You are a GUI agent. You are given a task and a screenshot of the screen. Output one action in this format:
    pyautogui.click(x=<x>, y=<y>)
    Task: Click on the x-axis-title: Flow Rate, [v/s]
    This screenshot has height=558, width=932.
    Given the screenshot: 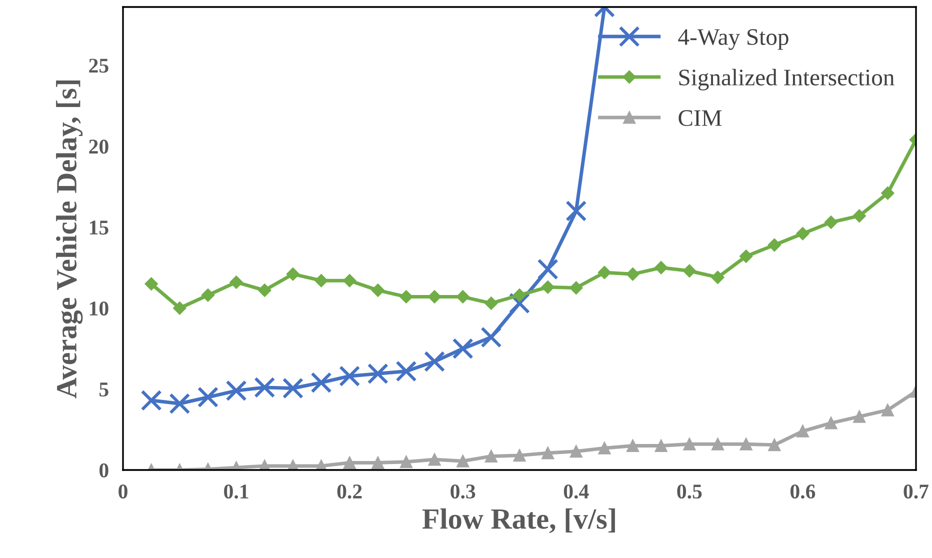 What is the action you would take?
    pyautogui.click(x=518, y=521)
    